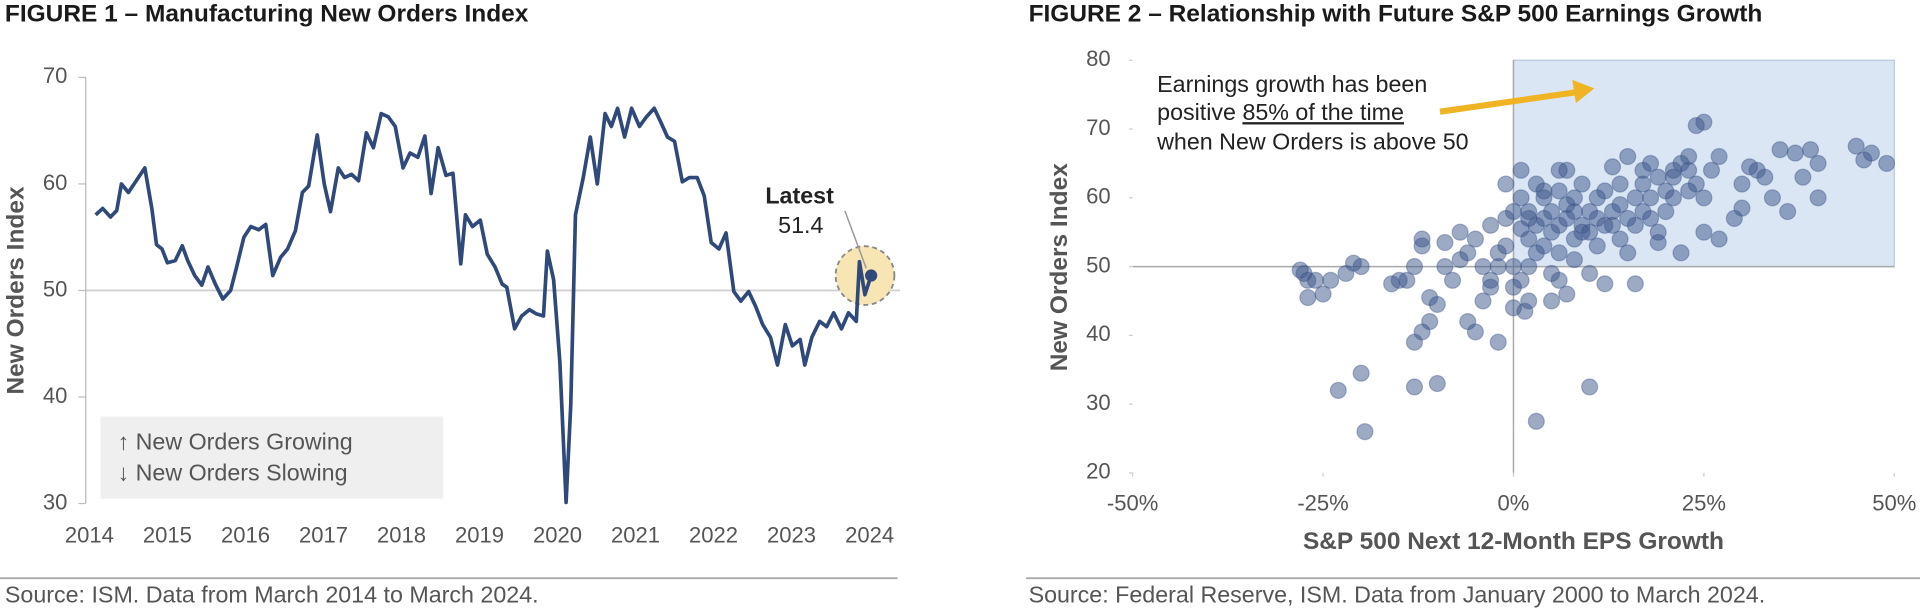  Describe the element at coordinates (1323, 112) in the screenshot. I see `annotation-emphasis: 85% of the time` at that location.